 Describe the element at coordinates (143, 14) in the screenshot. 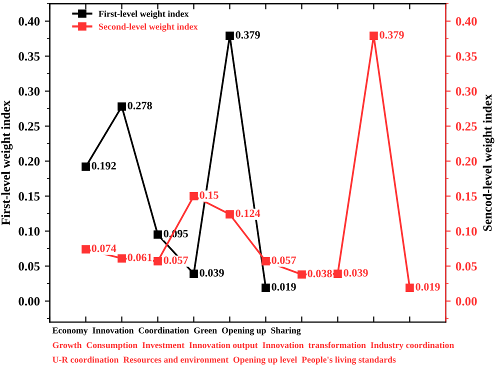

I see `legend-label: First-level weight index` at that location.